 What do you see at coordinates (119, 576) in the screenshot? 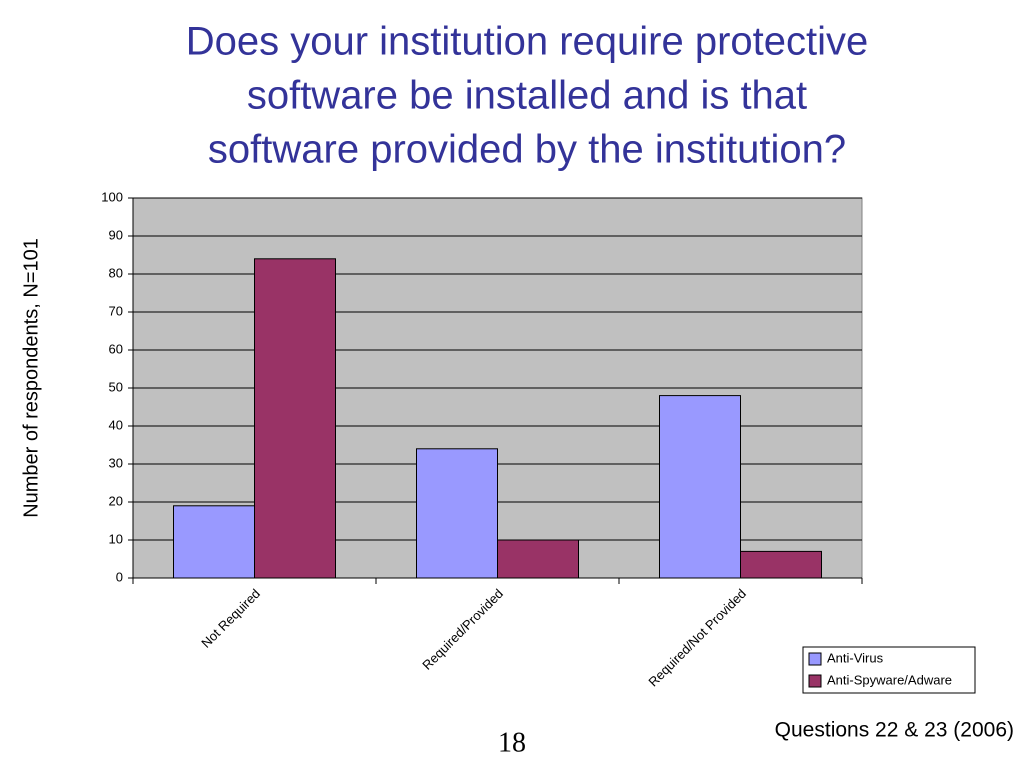
I see `y-tick-label: 0` at bounding box center [119, 576].